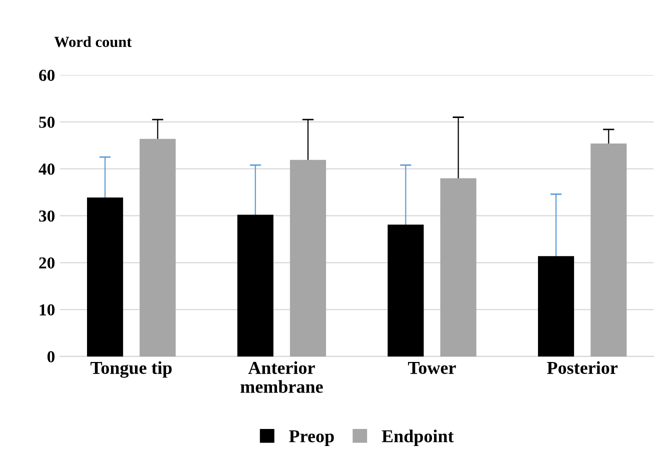  Describe the element at coordinates (432, 368) in the screenshot. I see `x-tick-label: Tower` at that location.